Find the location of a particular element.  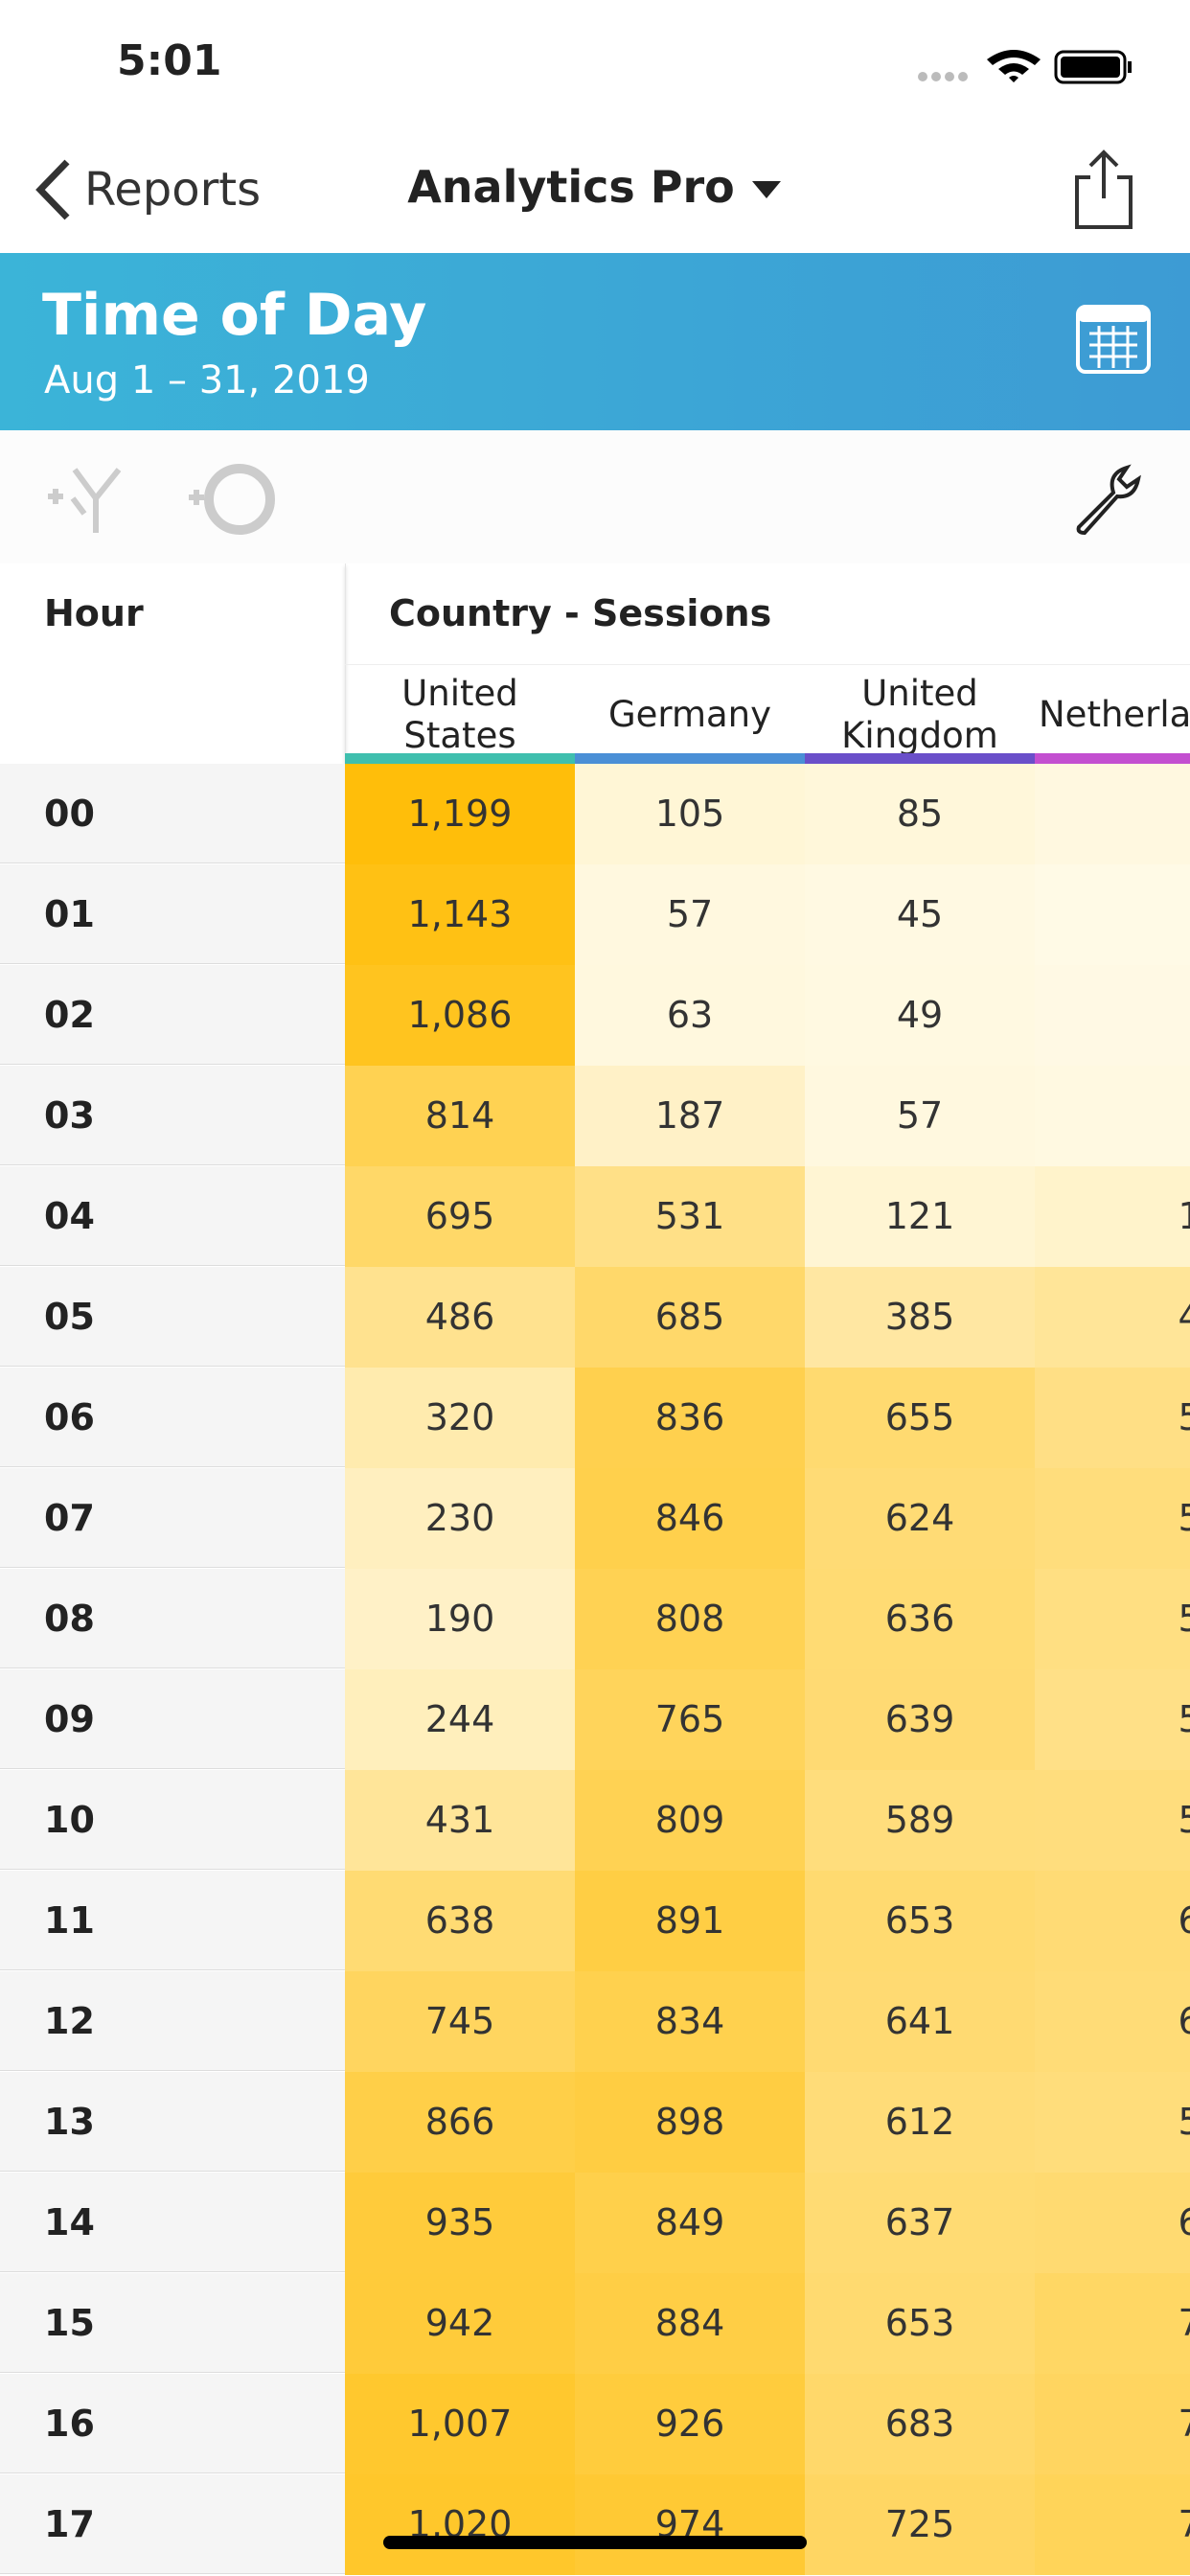

data-cell: 164 is located at coordinates (1112, 1216).